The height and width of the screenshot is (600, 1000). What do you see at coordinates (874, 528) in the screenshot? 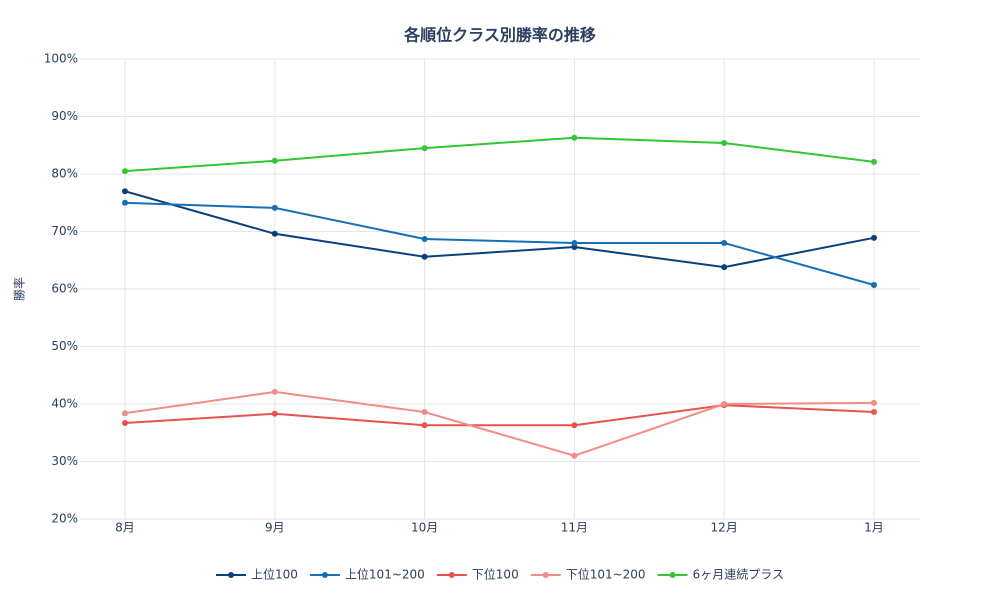
I see `x-tick-label: 1月` at bounding box center [874, 528].